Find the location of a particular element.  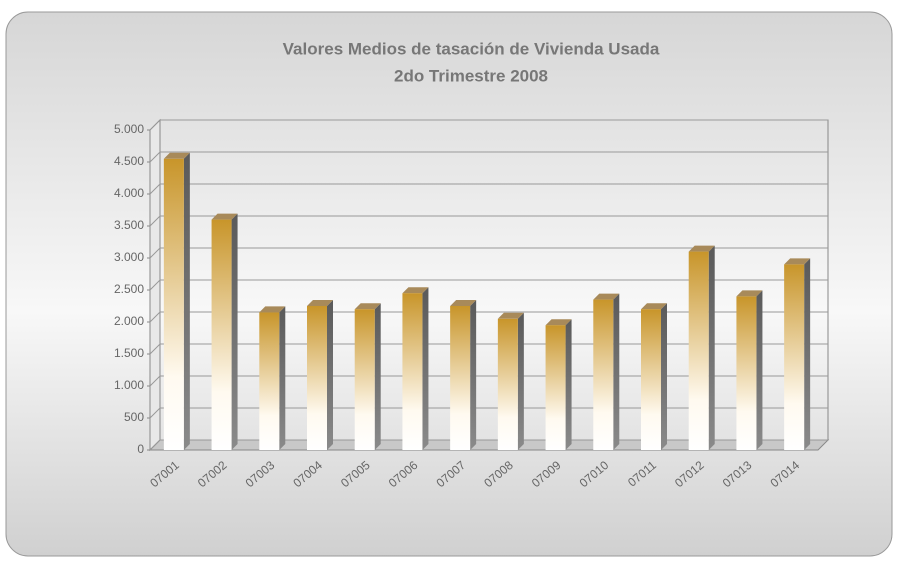

y-tick-label: 4.000 is located at coordinates (129, 193).